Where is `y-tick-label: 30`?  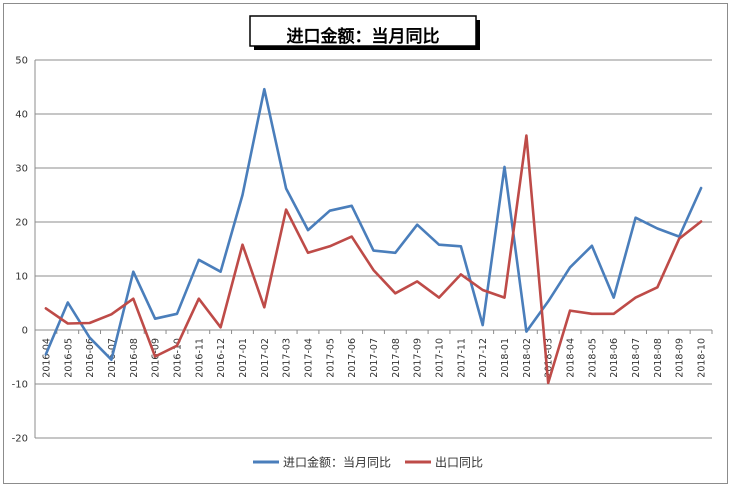
y-tick-label: 30 is located at coordinates (21, 169).